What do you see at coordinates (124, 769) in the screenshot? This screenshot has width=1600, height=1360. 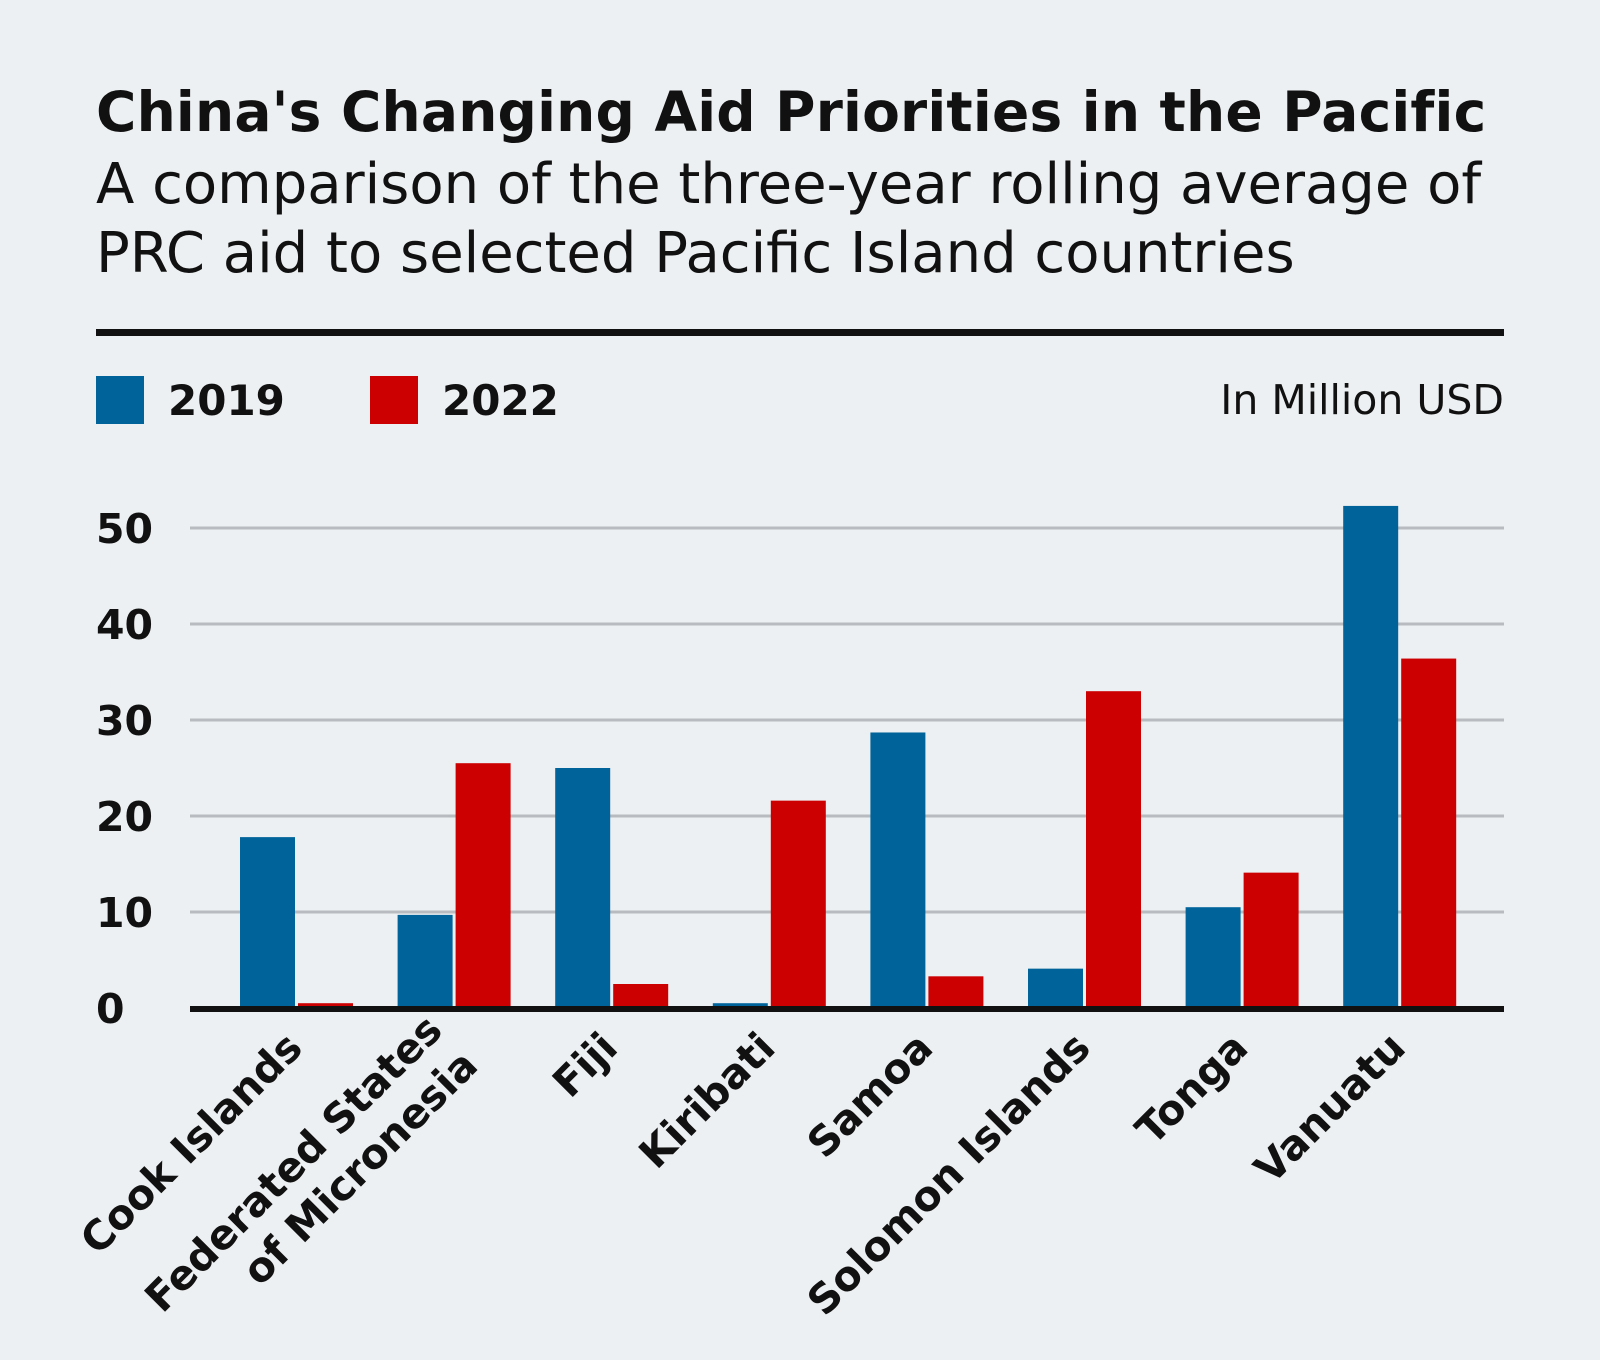 I see `y-axis: 0 10 20 30 40 50` at bounding box center [124, 769].